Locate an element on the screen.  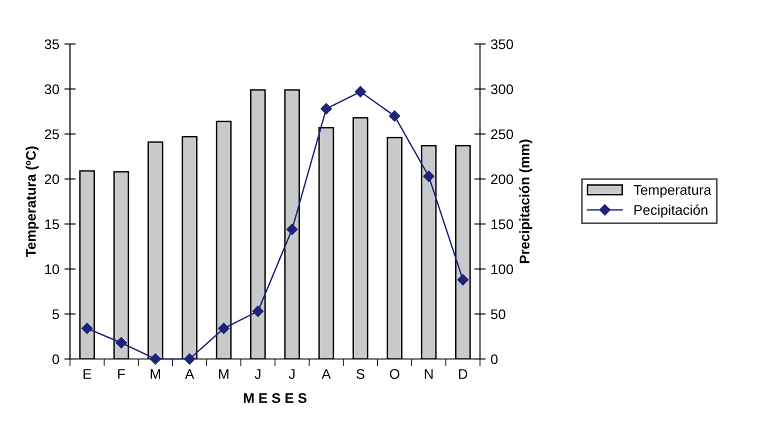
y-tick-label: 5 is located at coordinates (55, 314).